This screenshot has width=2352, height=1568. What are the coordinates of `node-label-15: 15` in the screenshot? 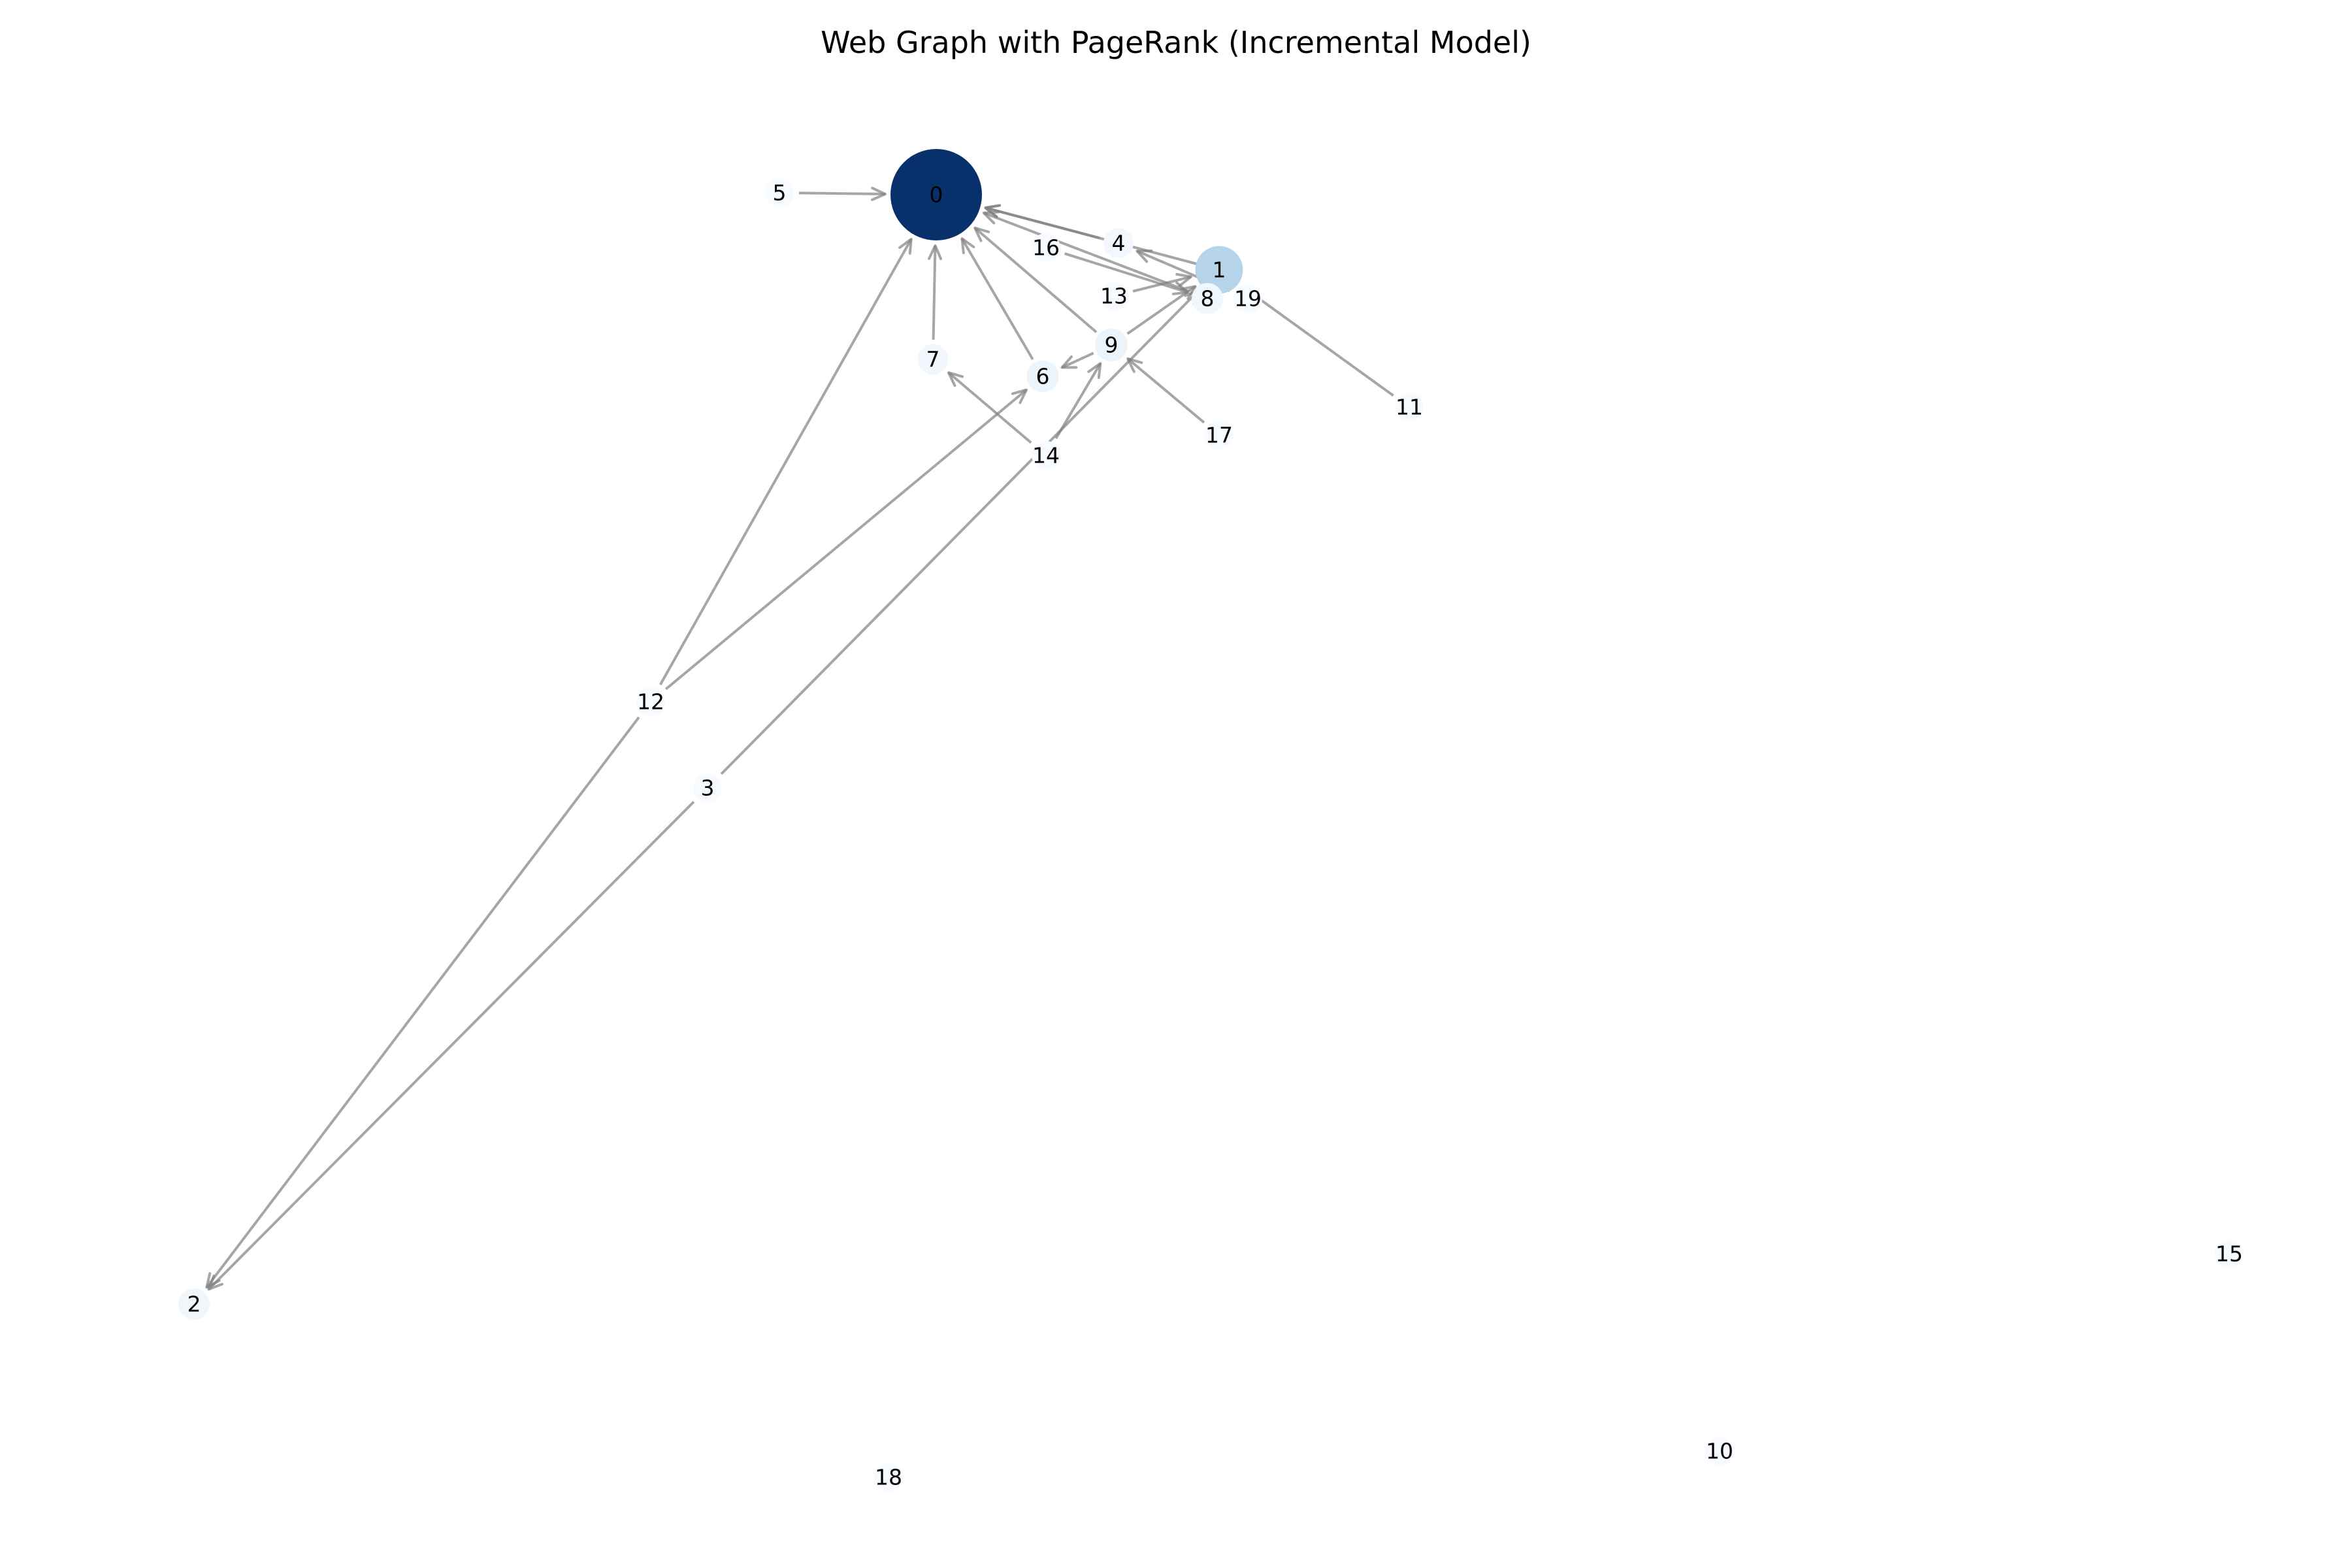 It's located at (2229, 1254).